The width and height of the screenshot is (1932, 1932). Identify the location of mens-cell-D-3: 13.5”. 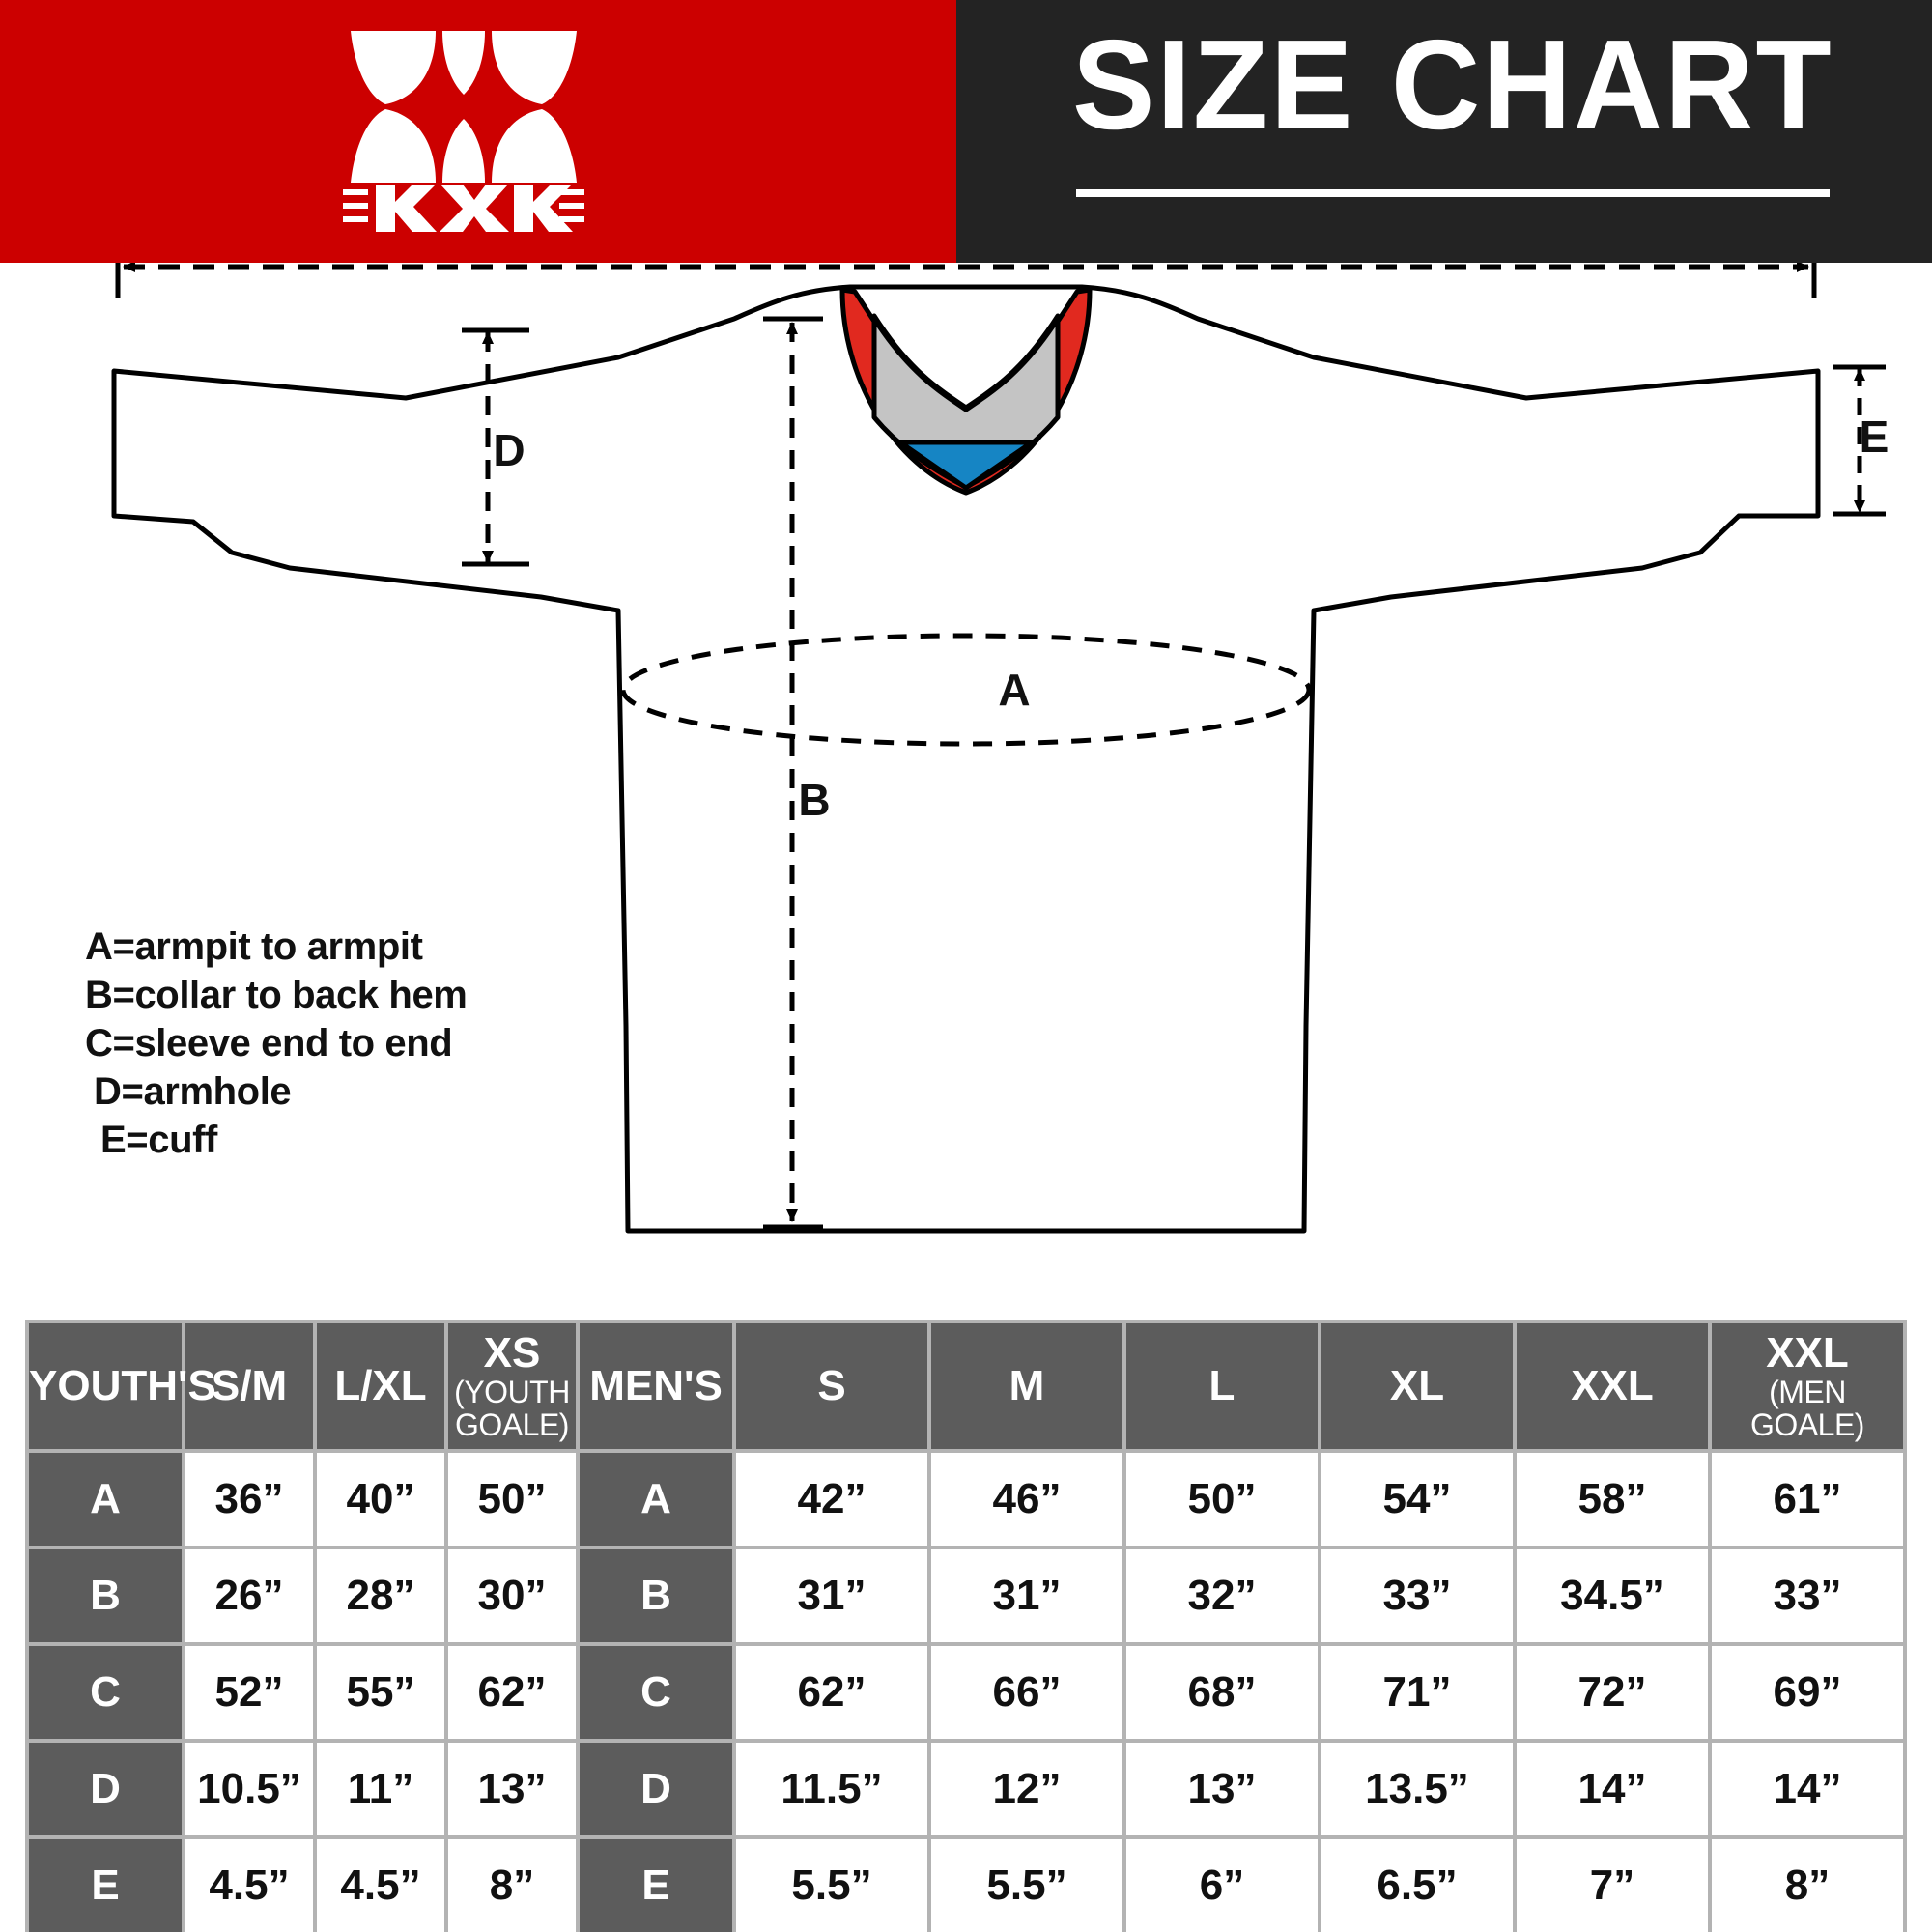
(1417, 1789).